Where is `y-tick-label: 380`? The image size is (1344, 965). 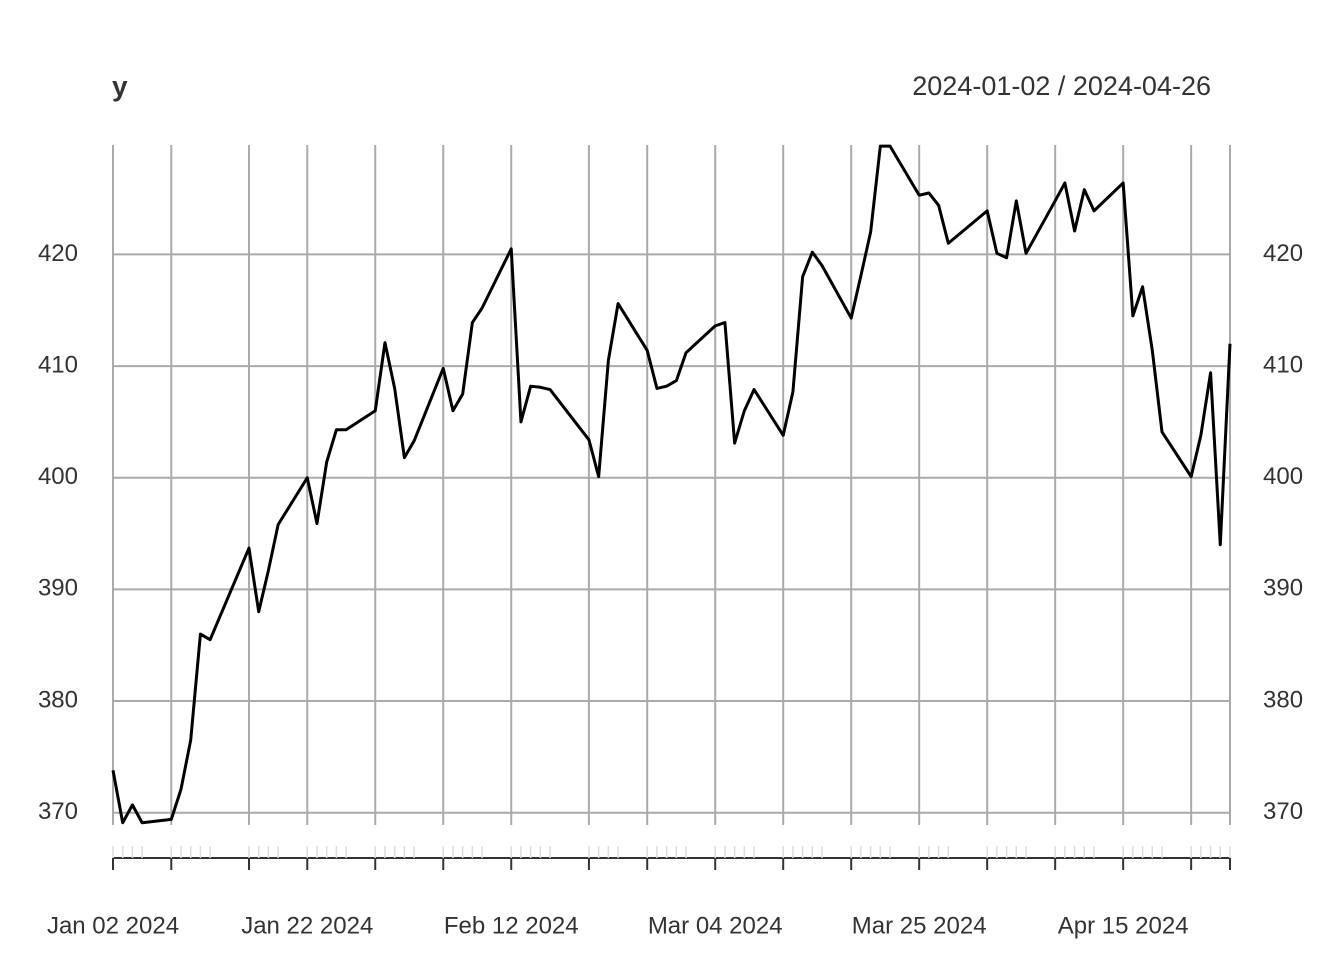
y-tick-label: 380 is located at coordinates (58, 699).